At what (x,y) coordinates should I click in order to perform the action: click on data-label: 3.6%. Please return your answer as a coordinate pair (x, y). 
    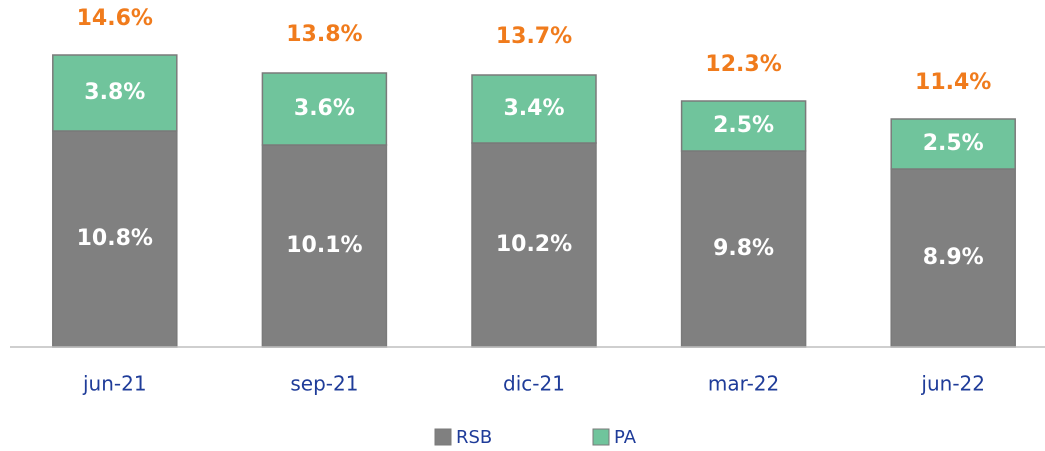
    Looking at the image, I should click on (324, 108).